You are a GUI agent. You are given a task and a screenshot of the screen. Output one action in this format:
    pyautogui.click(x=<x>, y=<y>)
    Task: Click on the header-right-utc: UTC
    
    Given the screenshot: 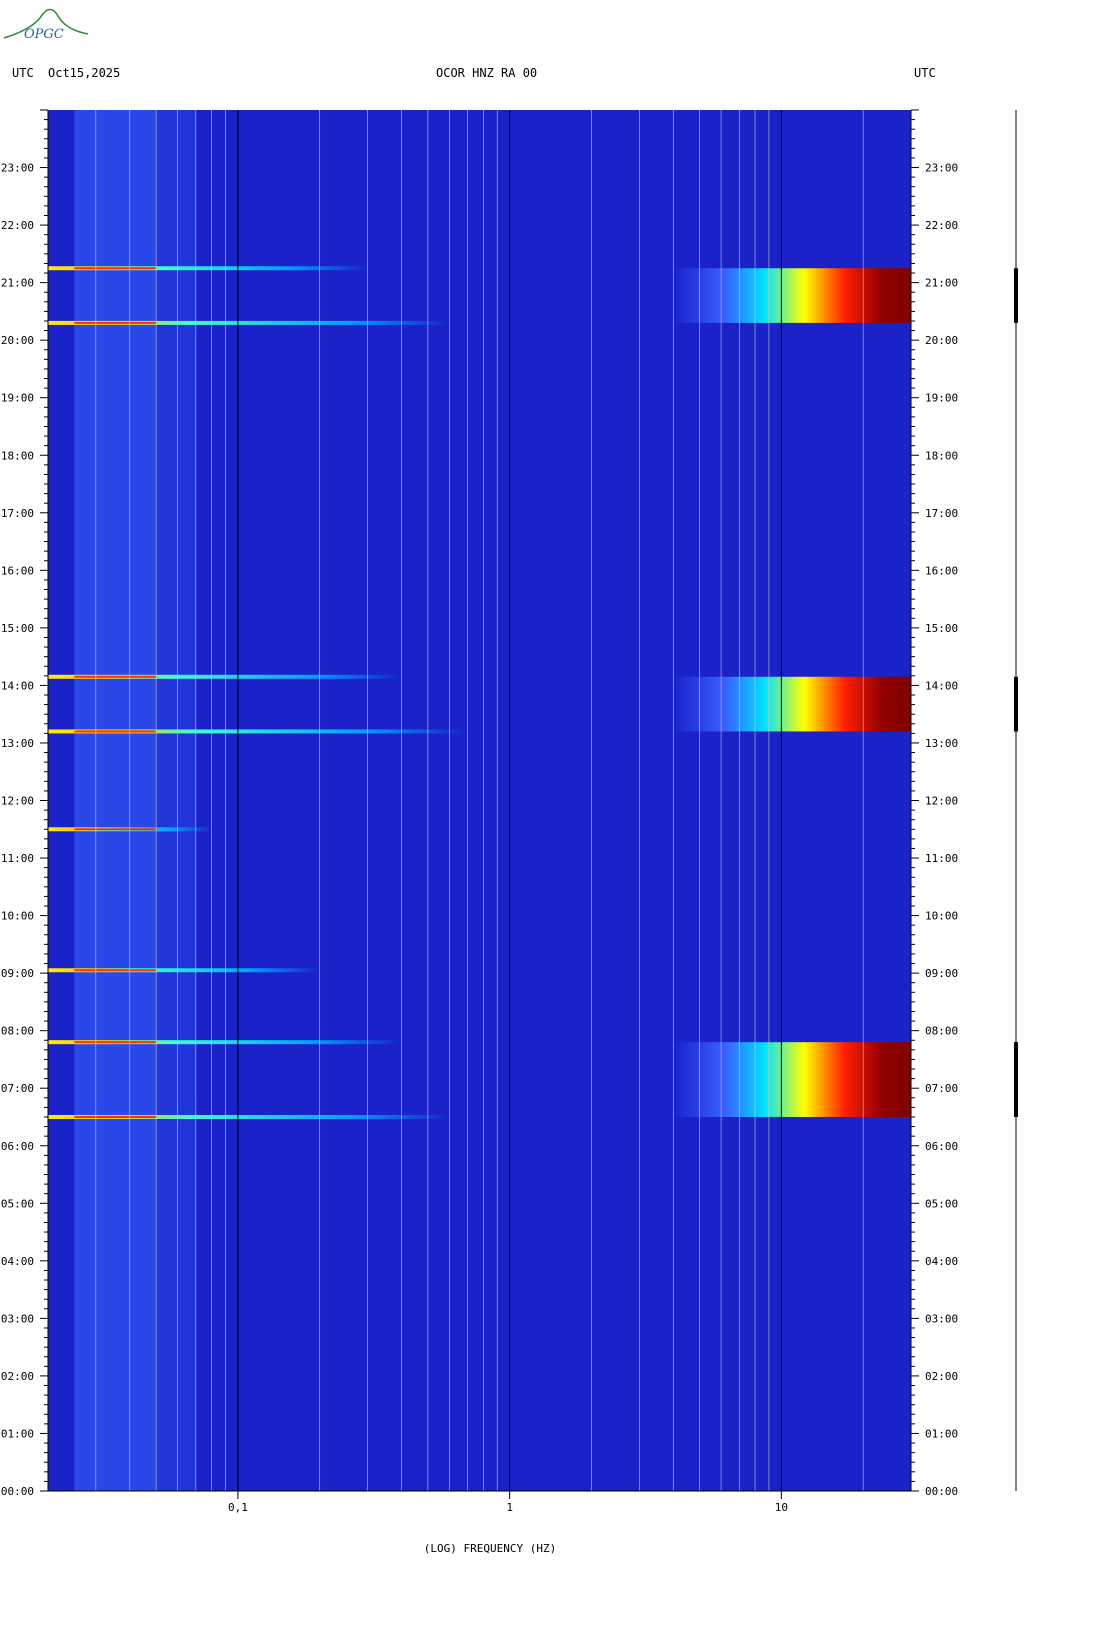 What is the action you would take?
    pyautogui.click(x=925, y=73)
    